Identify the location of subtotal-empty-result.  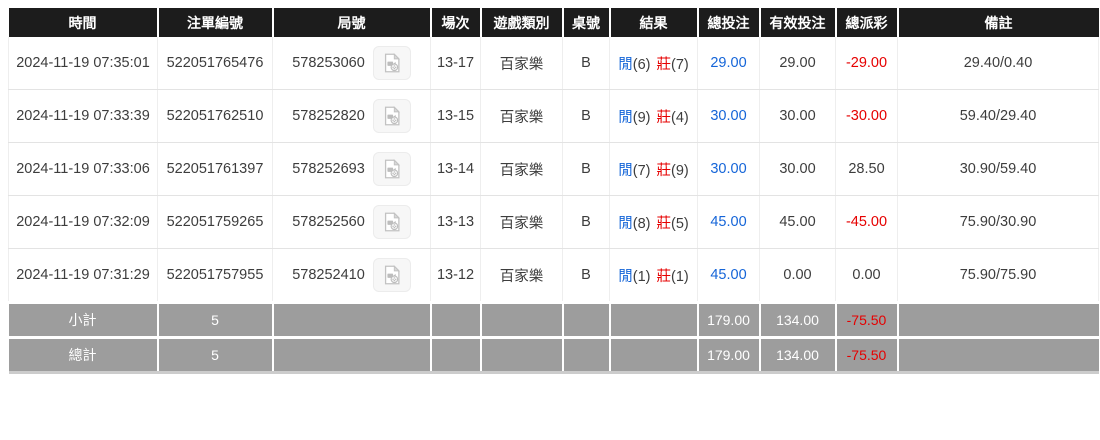
(654, 319).